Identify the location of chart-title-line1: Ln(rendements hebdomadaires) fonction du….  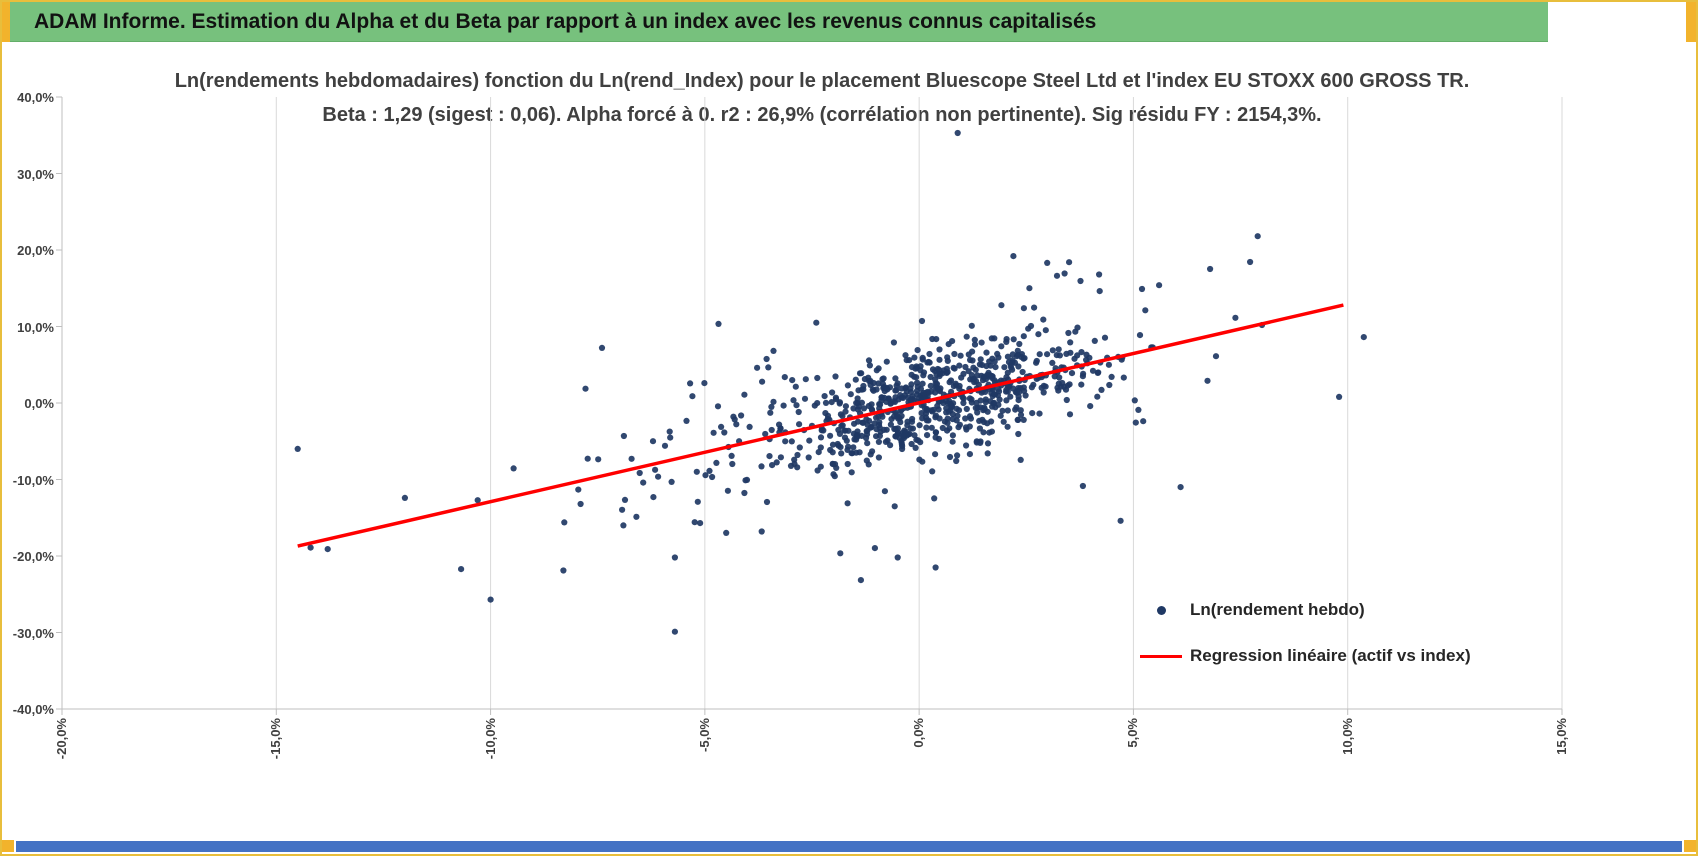
(822, 81).